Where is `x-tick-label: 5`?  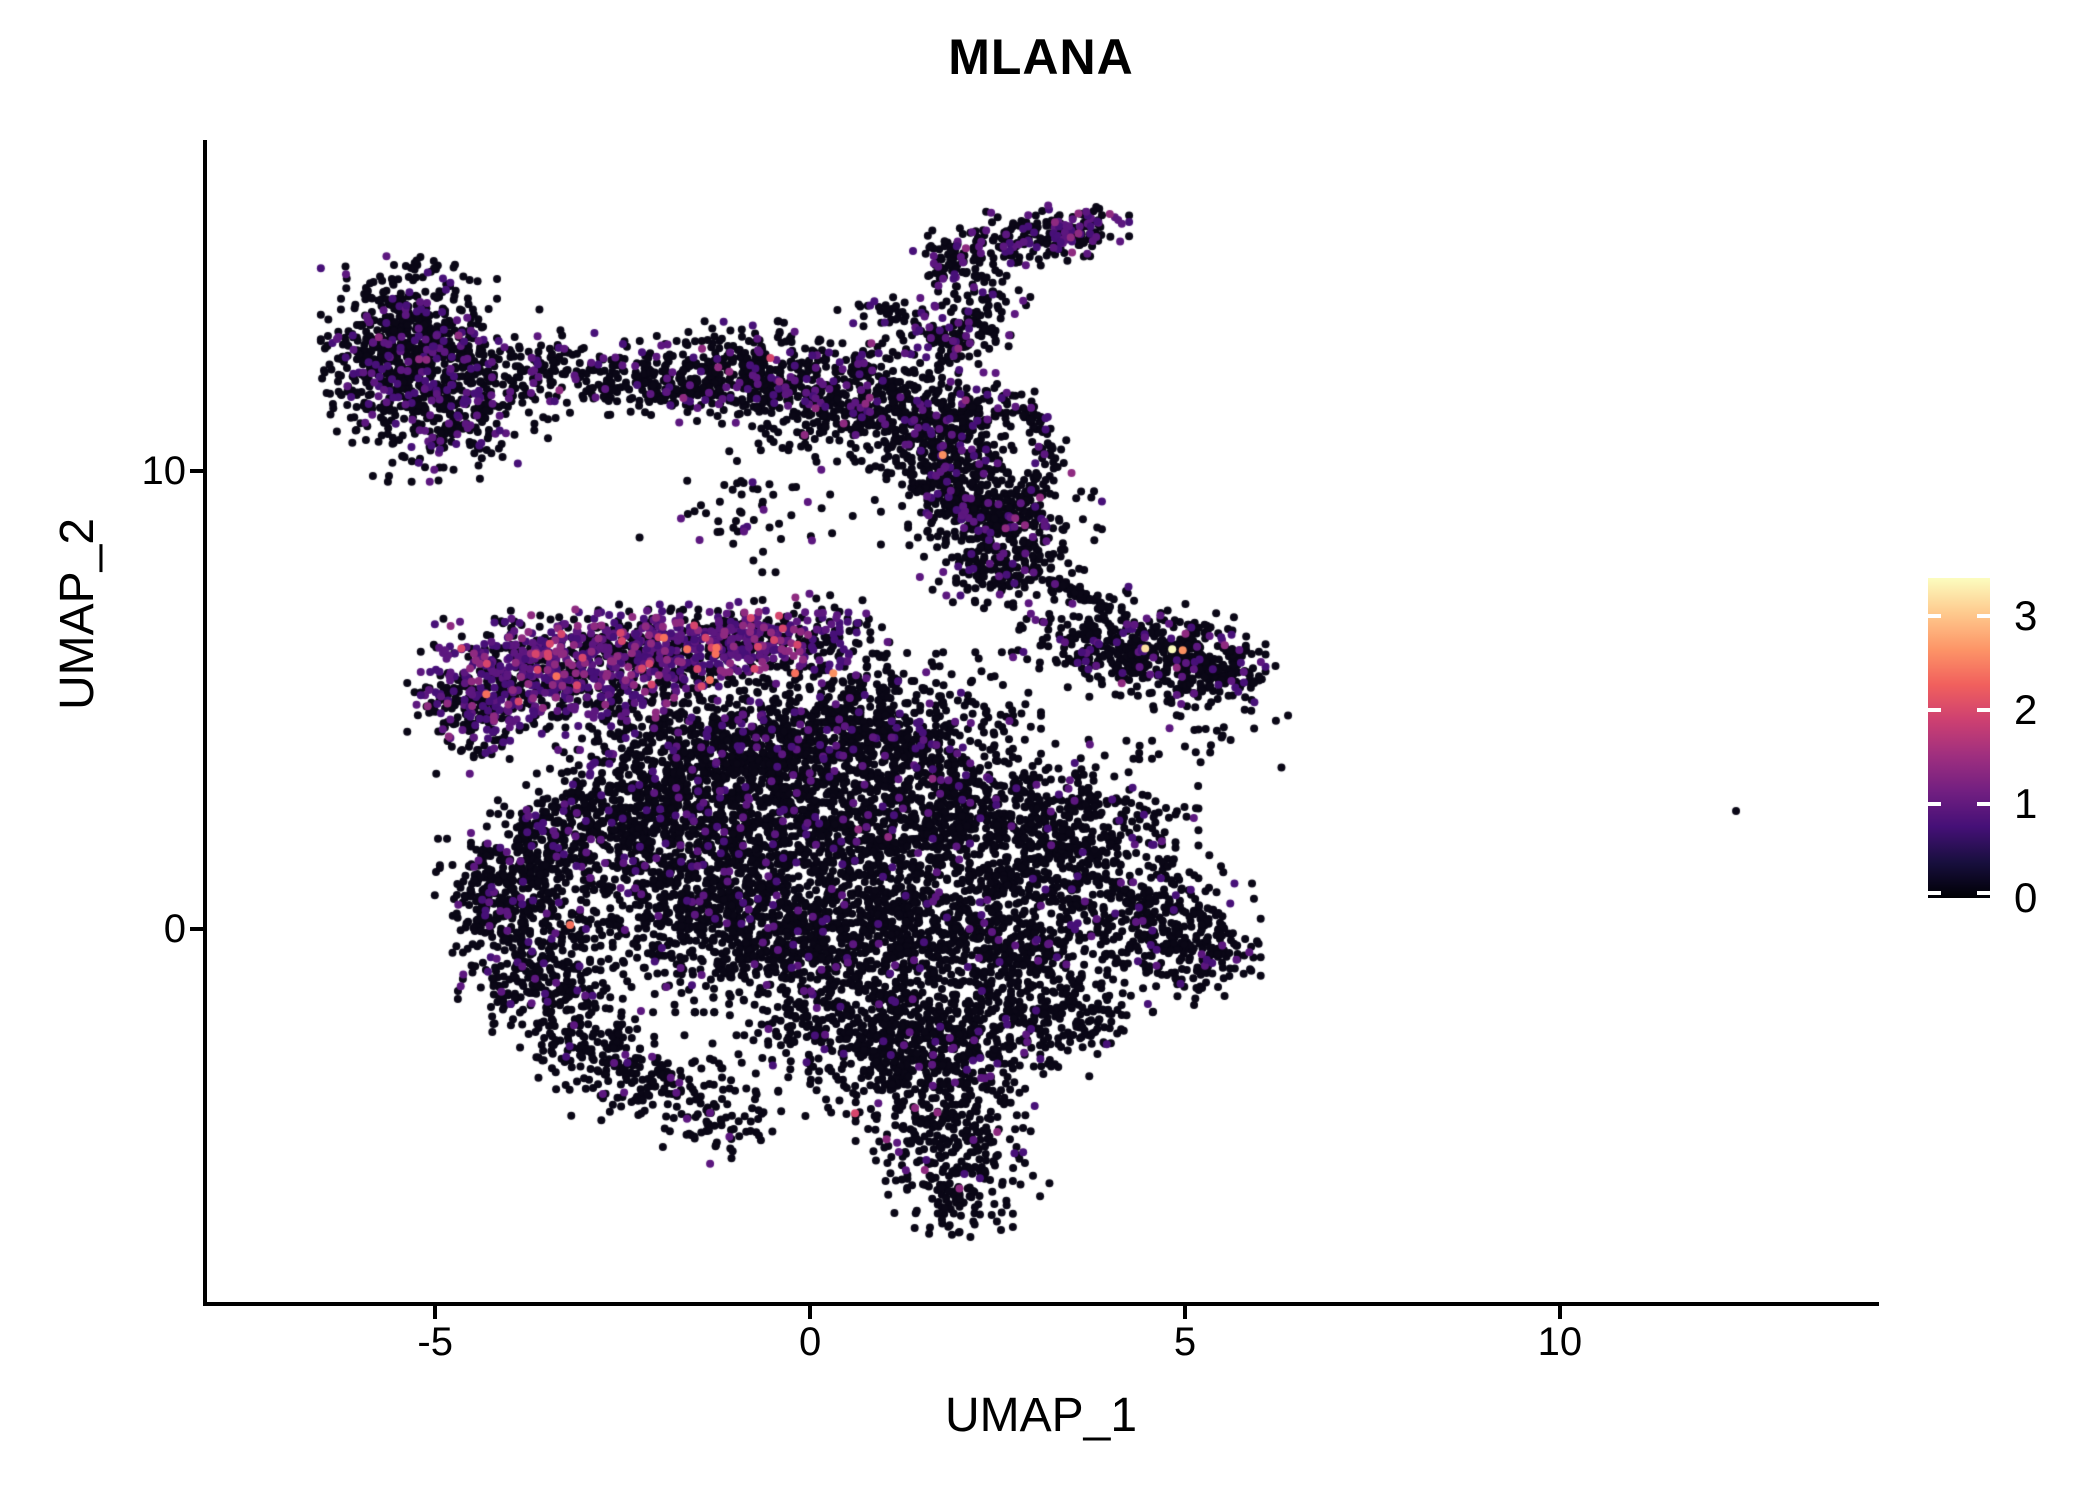 x-tick-label: 5 is located at coordinates (1185, 1342).